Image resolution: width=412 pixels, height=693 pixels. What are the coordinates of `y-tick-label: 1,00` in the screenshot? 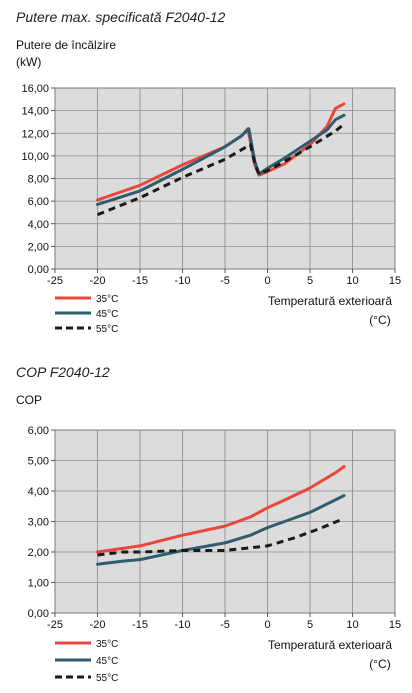 It's located at (38, 584).